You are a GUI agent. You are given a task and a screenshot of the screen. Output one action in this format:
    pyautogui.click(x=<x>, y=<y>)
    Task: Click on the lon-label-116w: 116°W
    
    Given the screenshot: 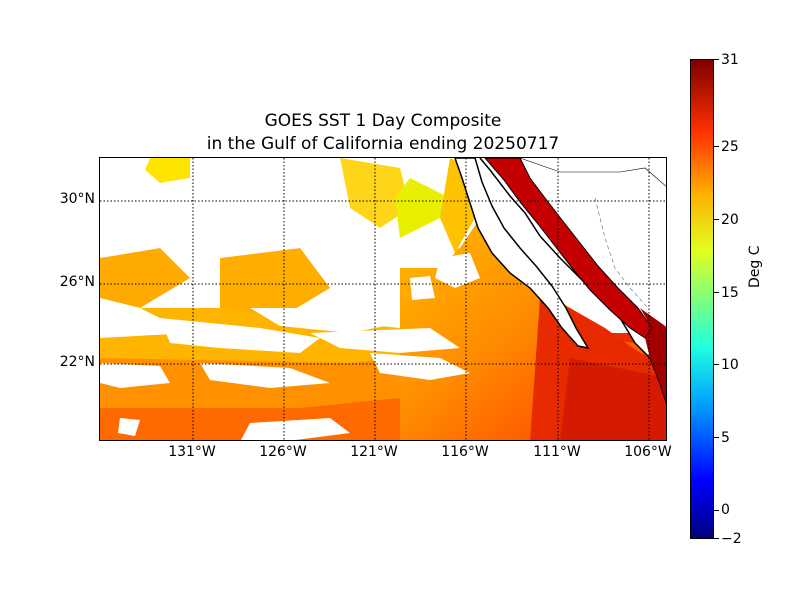 What is the action you would take?
    pyautogui.click(x=465, y=452)
    